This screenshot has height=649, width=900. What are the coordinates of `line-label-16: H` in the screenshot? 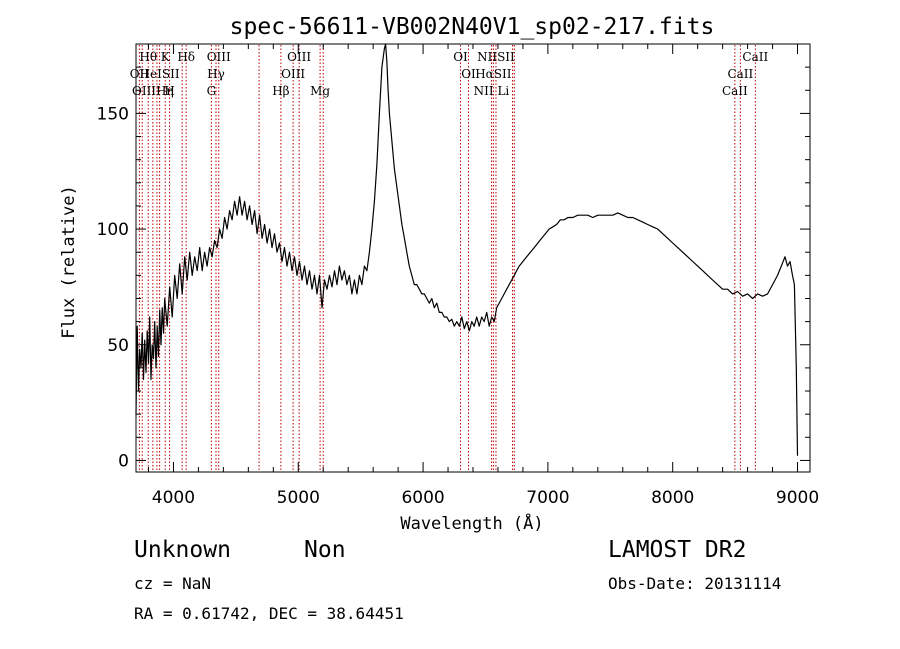 It's located at (169, 91).